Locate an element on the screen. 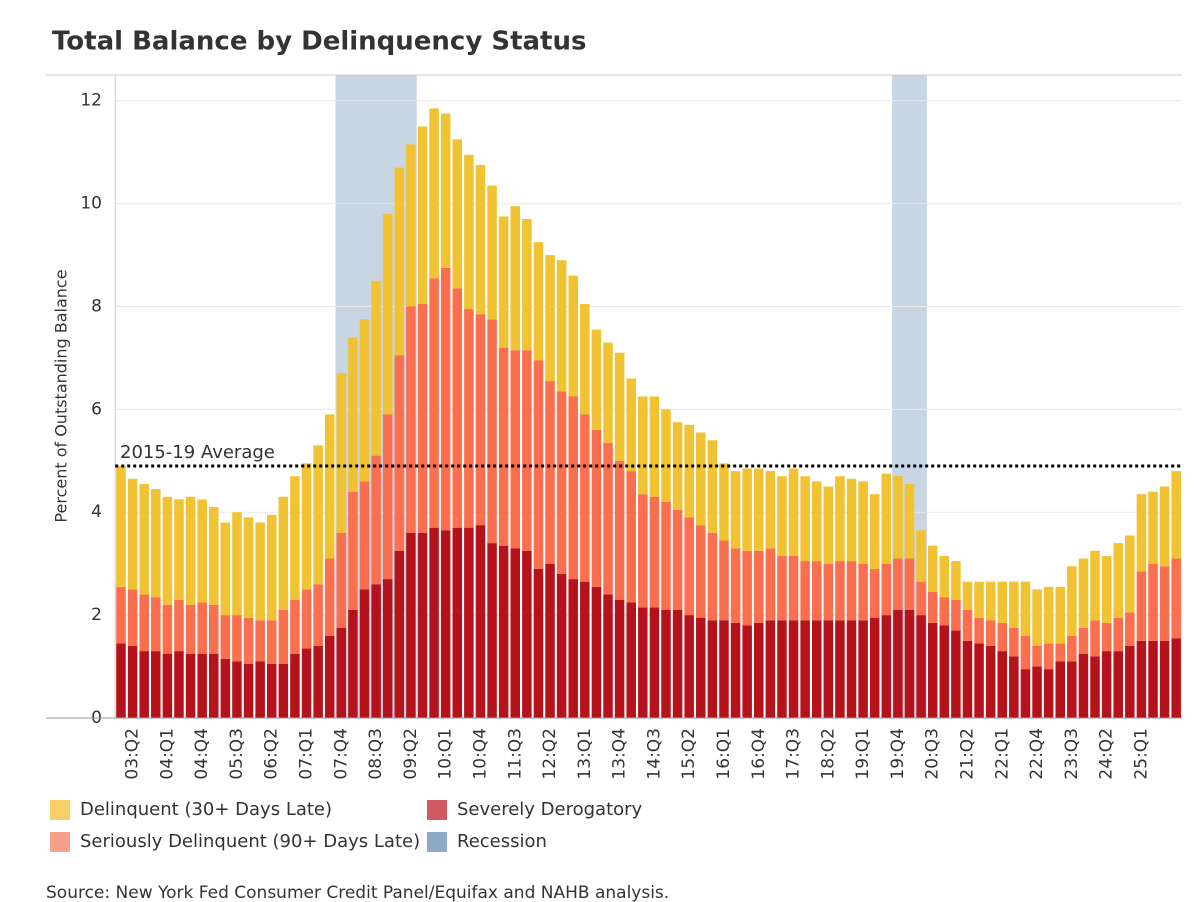 Image resolution: width=1200 pixels, height=902 pixels. y-tick-label: 12 is located at coordinates (91, 101).